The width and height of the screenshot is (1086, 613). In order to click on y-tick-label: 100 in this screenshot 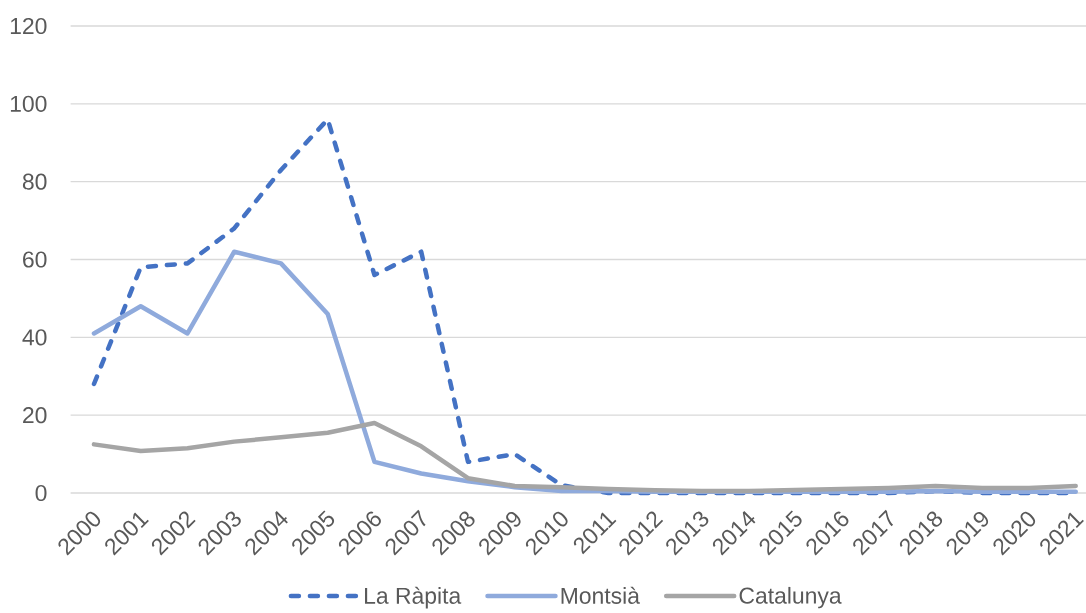, I will do `click(28, 103)`.